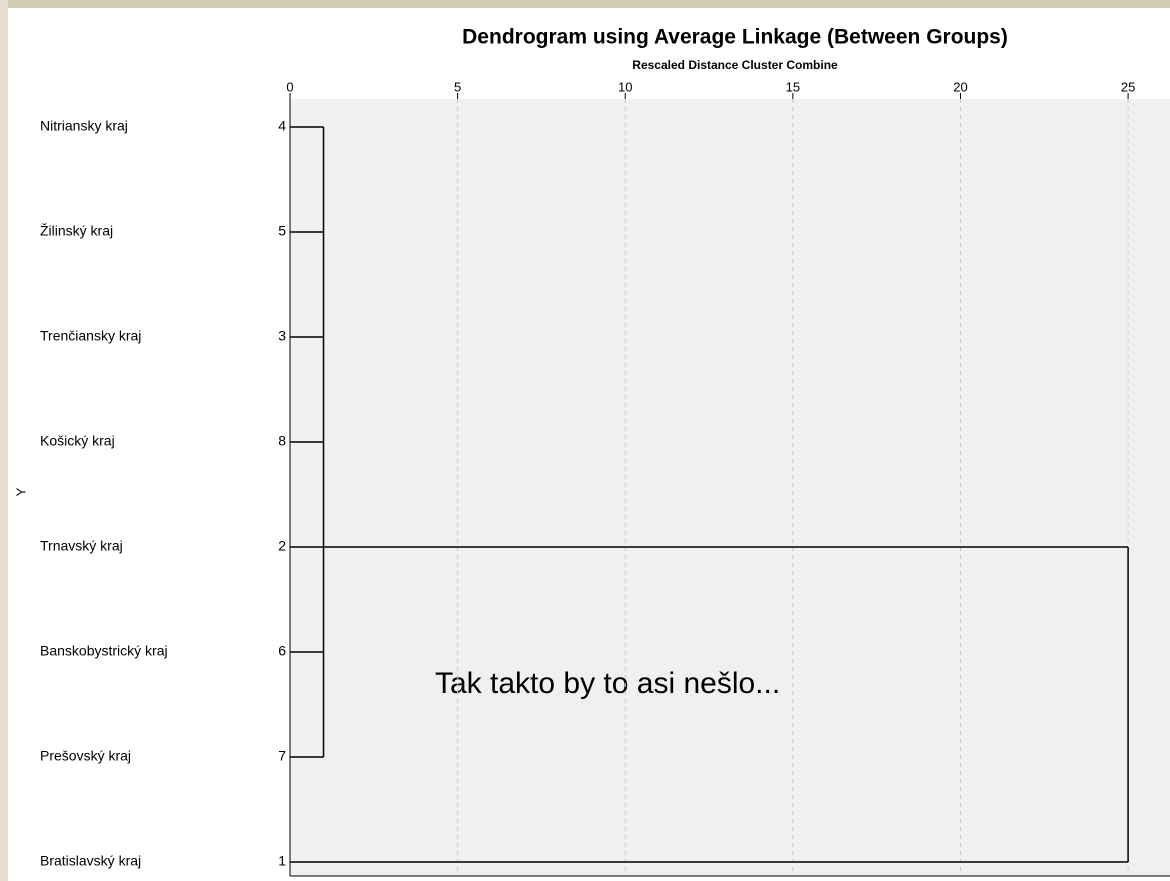 The image size is (1170, 881). What do you see at coordinates (282, 231) in the screenshot?
I see `leaf-id: 5` at bounding box center [282, 231].